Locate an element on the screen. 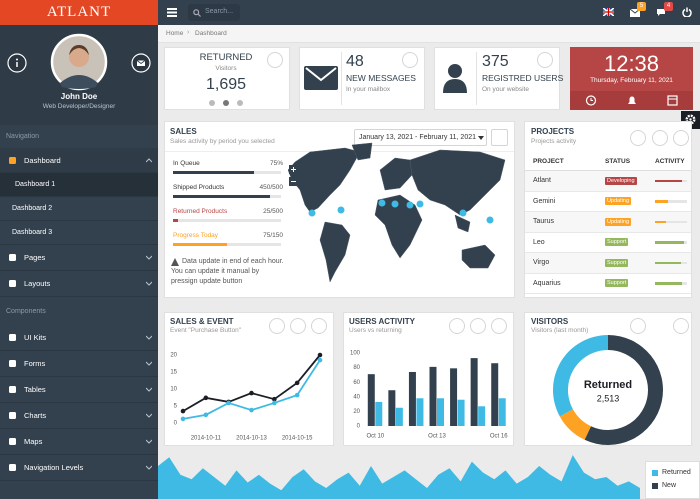 This screenshot has height=499, width=700. chat-icon is located at coordinates (661, 12).